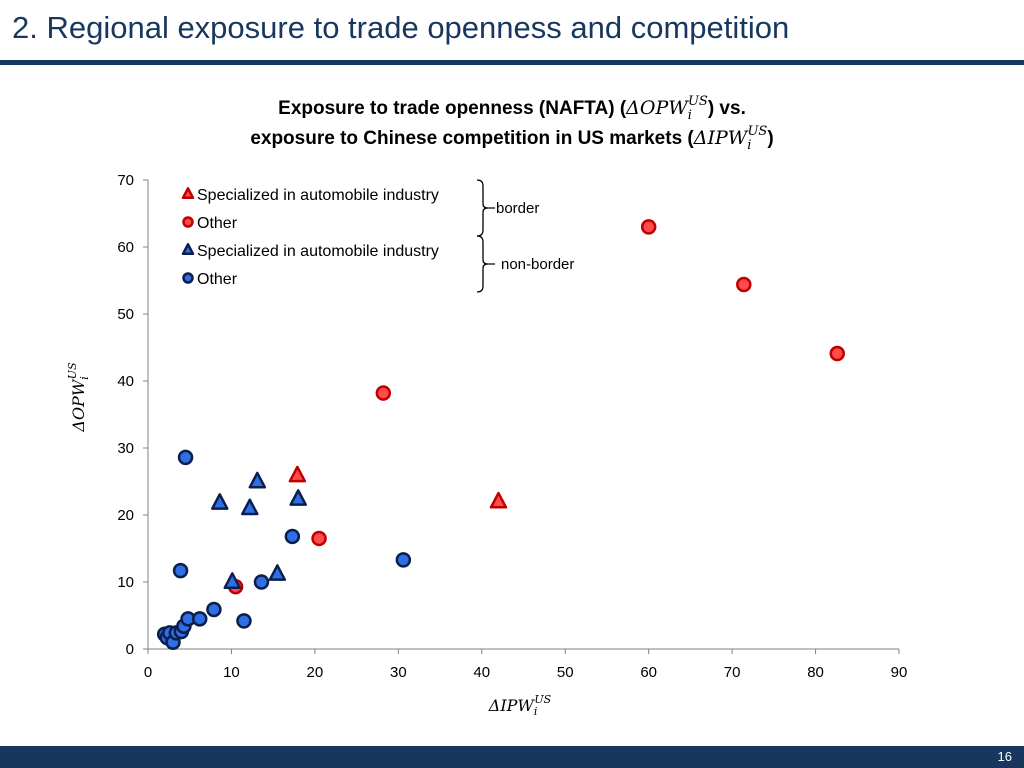 The width and height of the screenshot is (1024, 768). What do you see at coordinates (481, 672) in the screenshot?
I see `x-tick-label: 40` at bounding box center [481, 672].